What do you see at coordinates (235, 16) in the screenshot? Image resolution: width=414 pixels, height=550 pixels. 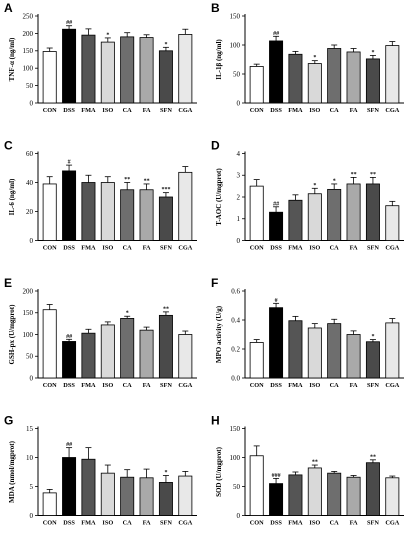 I see `y-tick-label: 150` at bounding box center [235, 16].